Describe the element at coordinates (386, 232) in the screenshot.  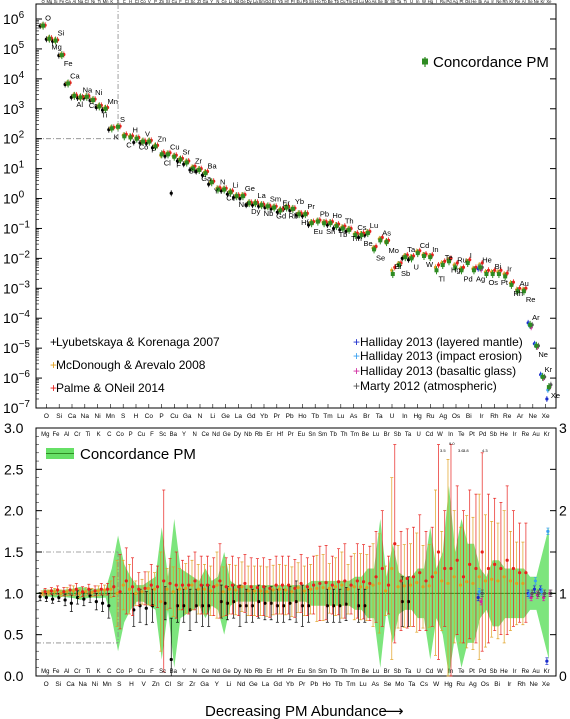
I see `element-point-label: As` at that location.